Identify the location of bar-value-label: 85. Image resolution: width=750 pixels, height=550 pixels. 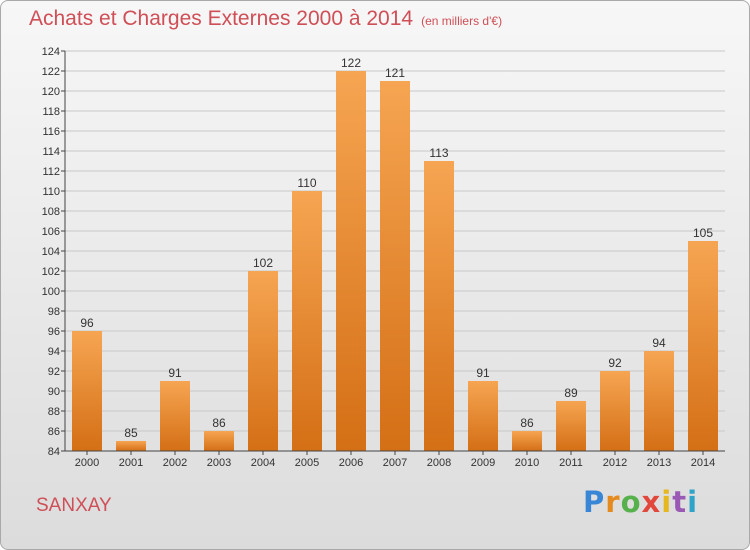
(131, 433).